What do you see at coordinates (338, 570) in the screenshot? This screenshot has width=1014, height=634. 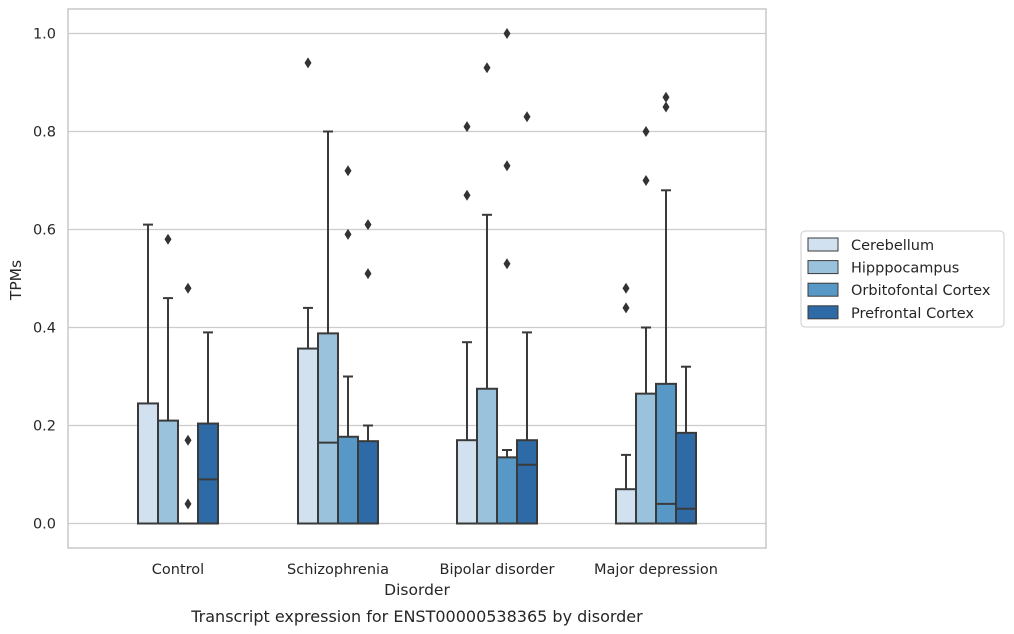 I see `x-tick-label: Schizophrenia` at bounding box center [338, 570].